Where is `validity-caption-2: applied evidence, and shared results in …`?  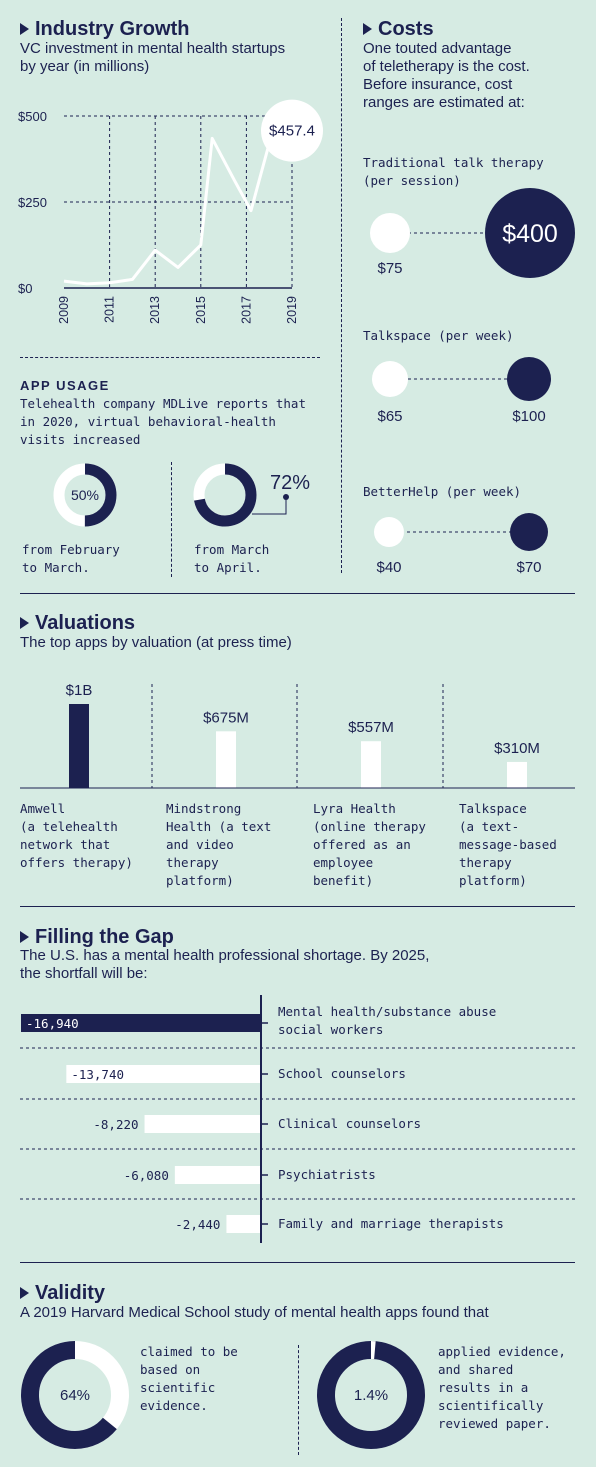
validity-caption-2: applied evidence, and shared results in … is located at coordinates (502, 1387).